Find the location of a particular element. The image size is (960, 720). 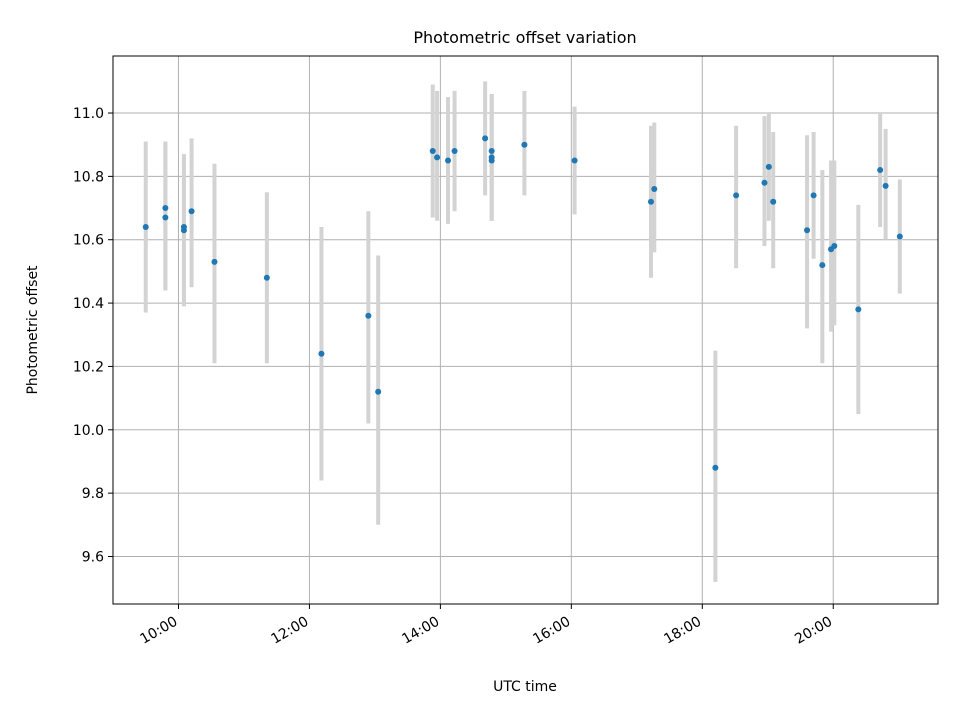

y-tick-label: 10.0 is located at coordinates (88, 431).